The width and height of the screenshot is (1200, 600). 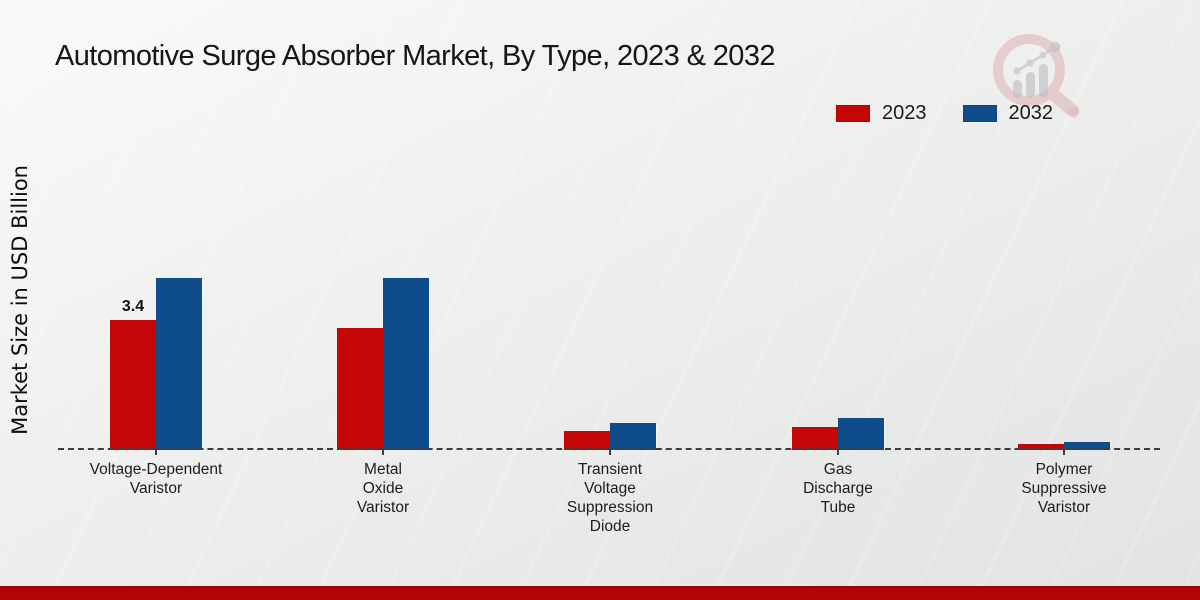 I want to click on magnifier-growth-chart-logo-icon, so click(x=1036, y=76).